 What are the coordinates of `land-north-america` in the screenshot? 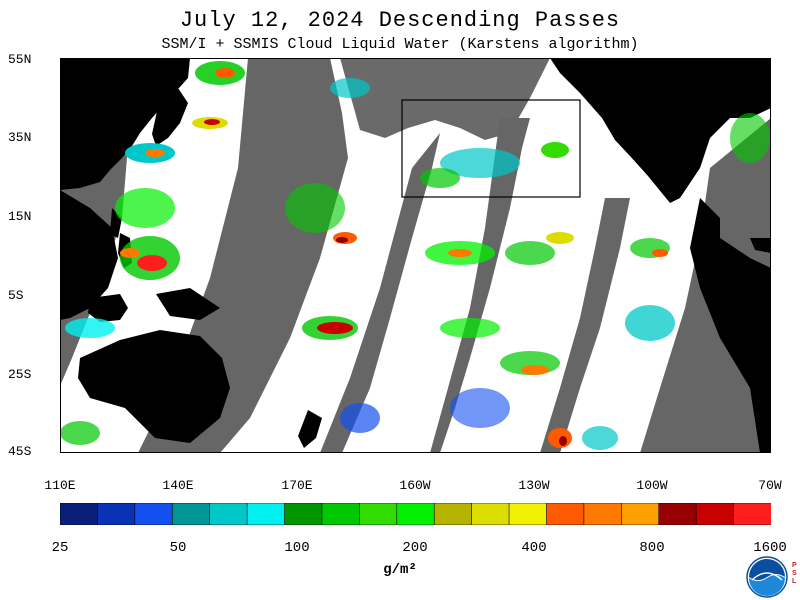 It's located at (660, 130).